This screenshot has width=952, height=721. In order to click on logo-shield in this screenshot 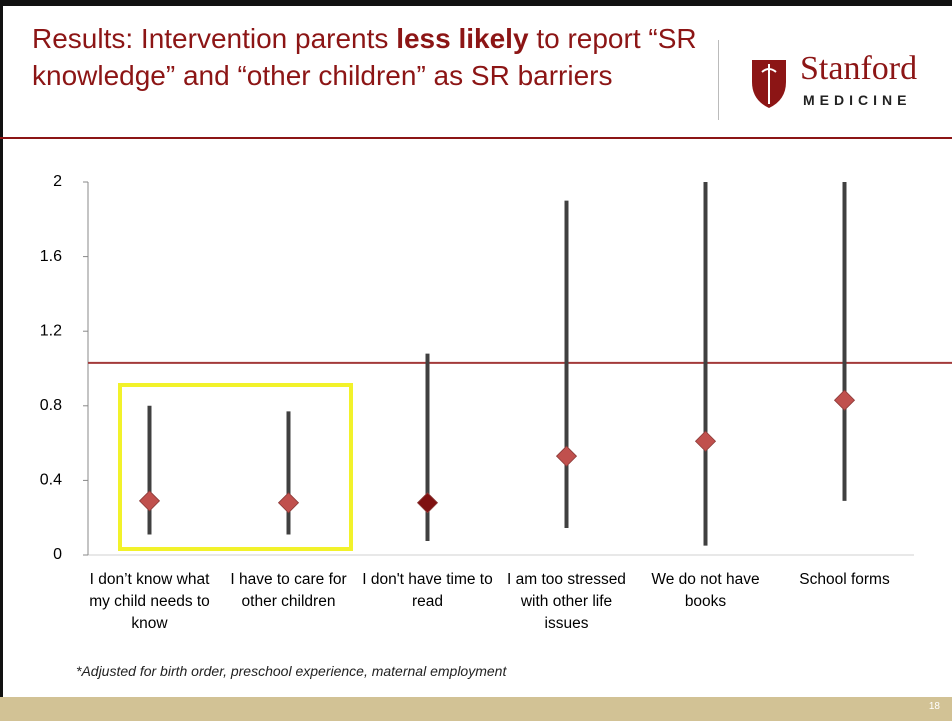, I will do `click(769, 84)`.